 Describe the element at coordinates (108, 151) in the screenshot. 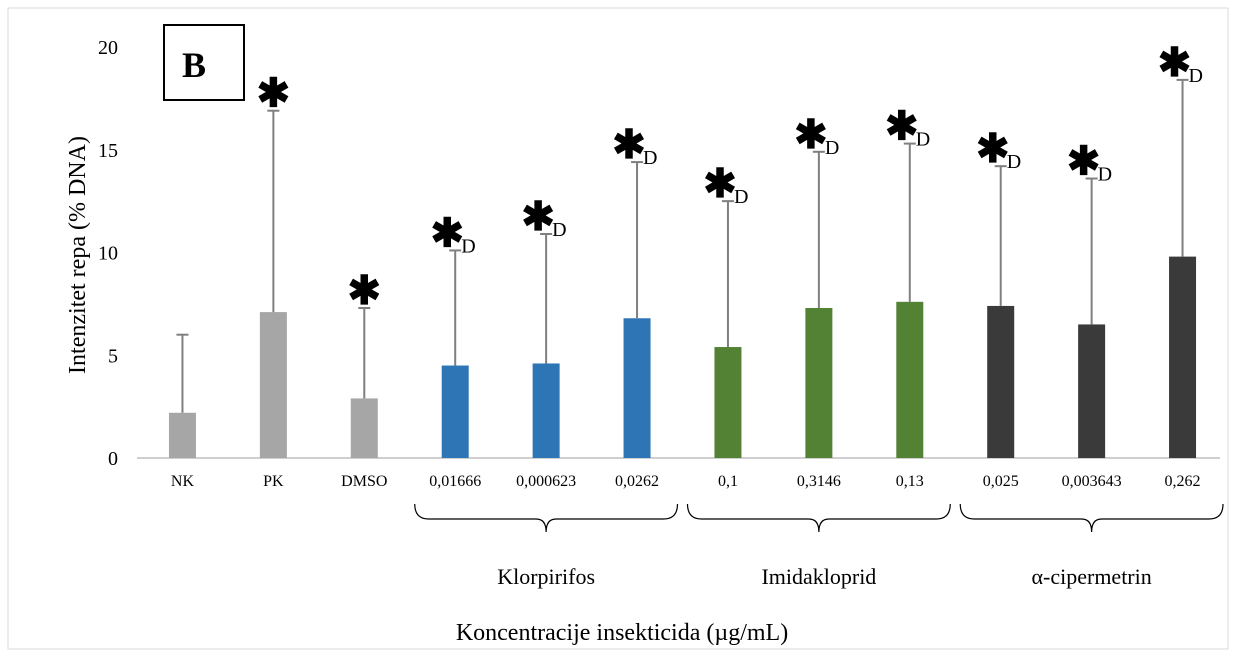

I see `y-tick-label: 15` at that location.